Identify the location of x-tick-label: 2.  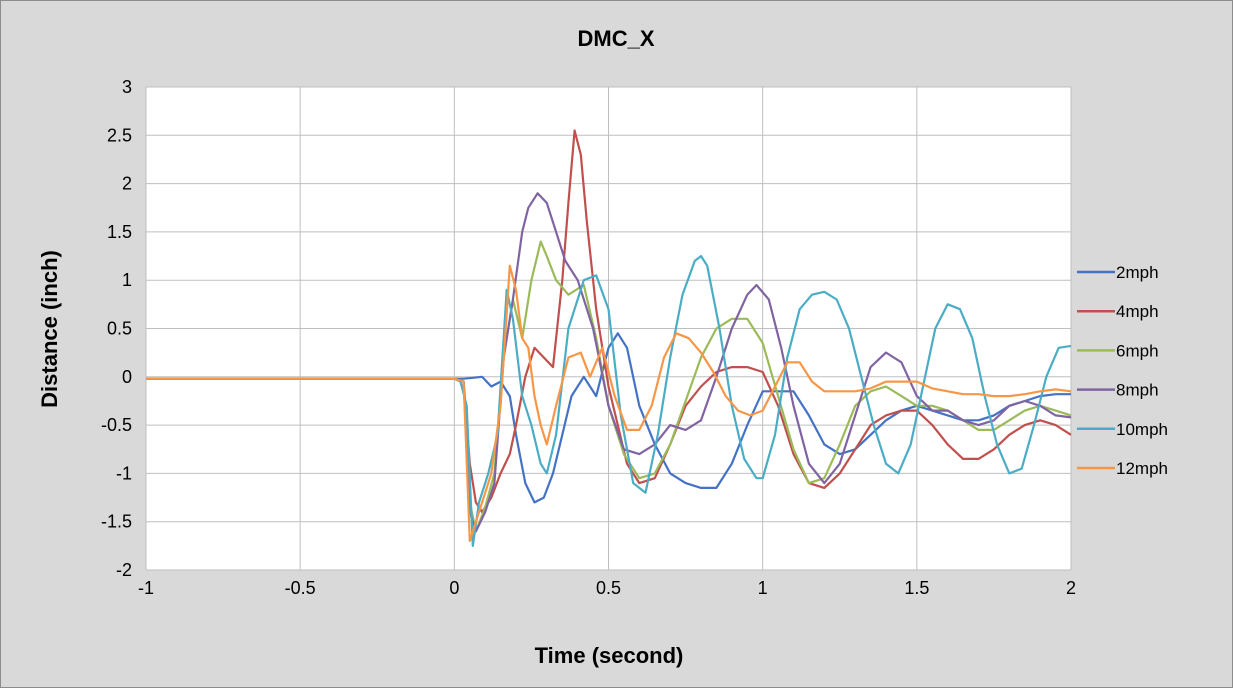
(1071, 588).